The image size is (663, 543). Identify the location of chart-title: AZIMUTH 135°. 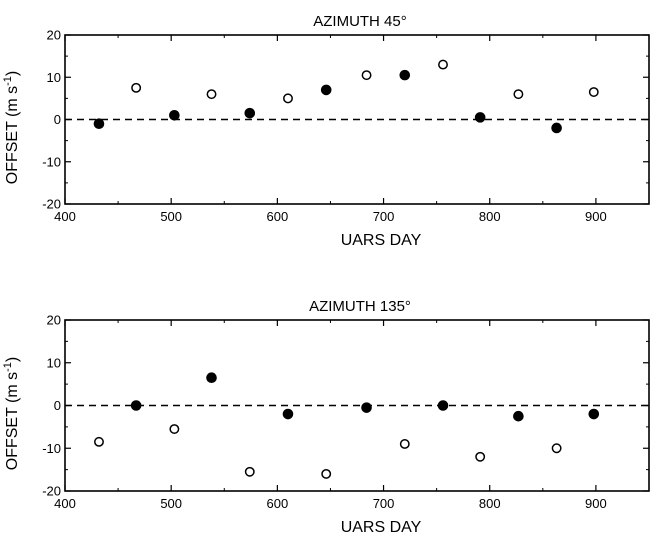
(360, 306).